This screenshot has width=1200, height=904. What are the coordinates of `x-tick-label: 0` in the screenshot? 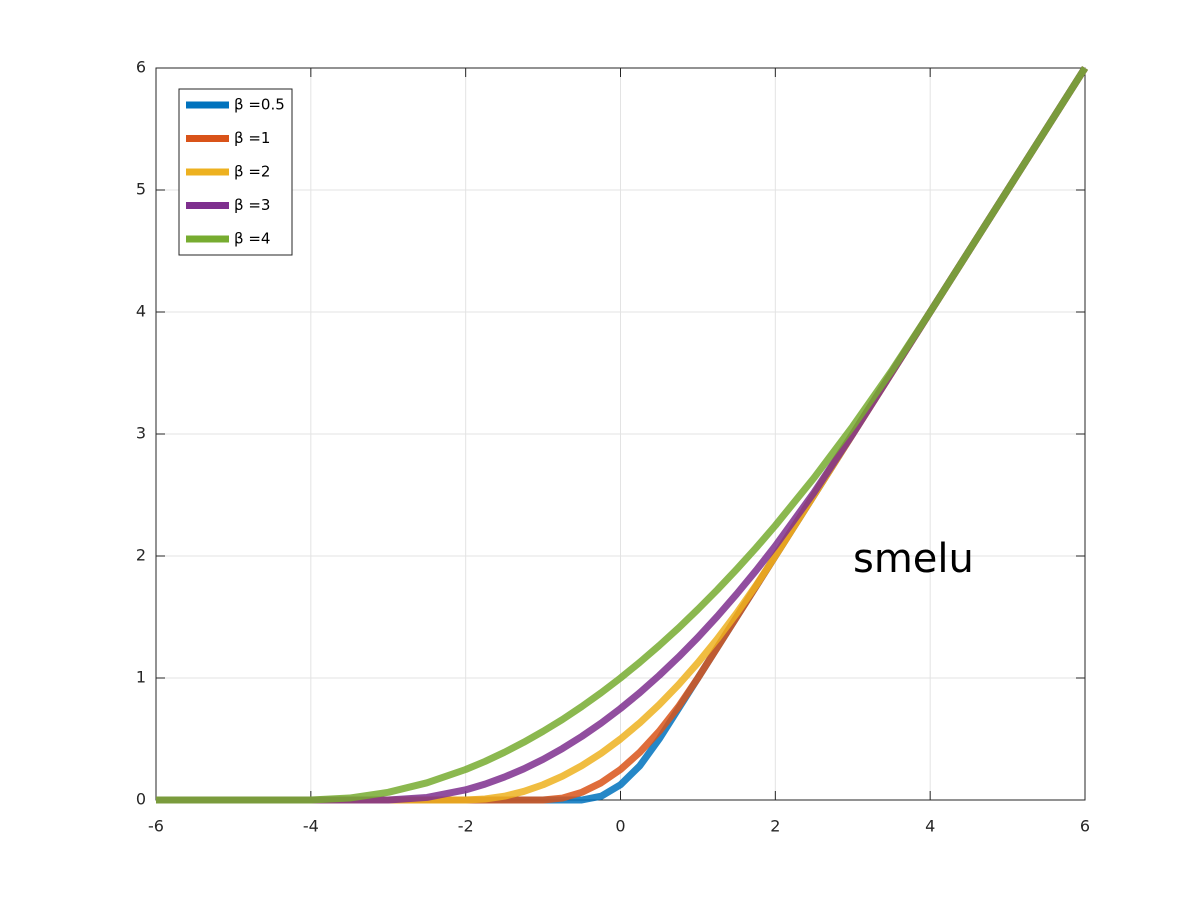 It's located at (620, 826).